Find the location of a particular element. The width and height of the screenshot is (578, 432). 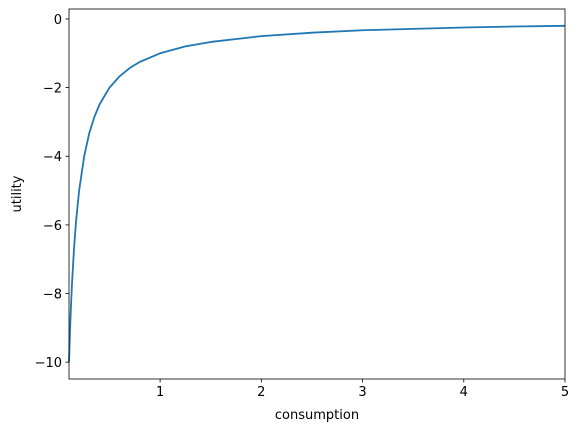

x-tick-label: 1 is located at coordinates (160, 392).